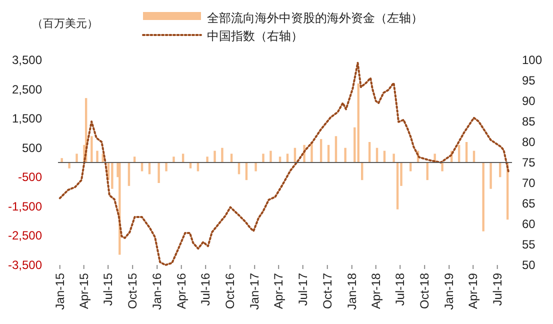 The width and height of the screenshot is (553, 324). Describe the element at coordinates (27, 60) in the screenshot. I see `y-tick-label: 3,500` at that location.